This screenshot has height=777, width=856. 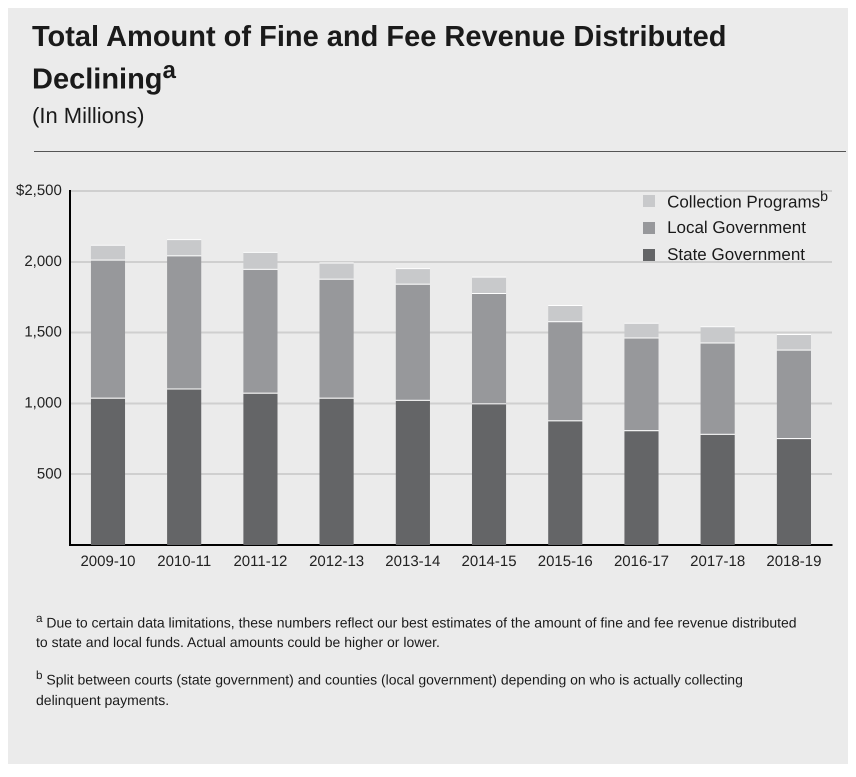 I want to click on y-tick-label: 500, so click(x=49, y=473).